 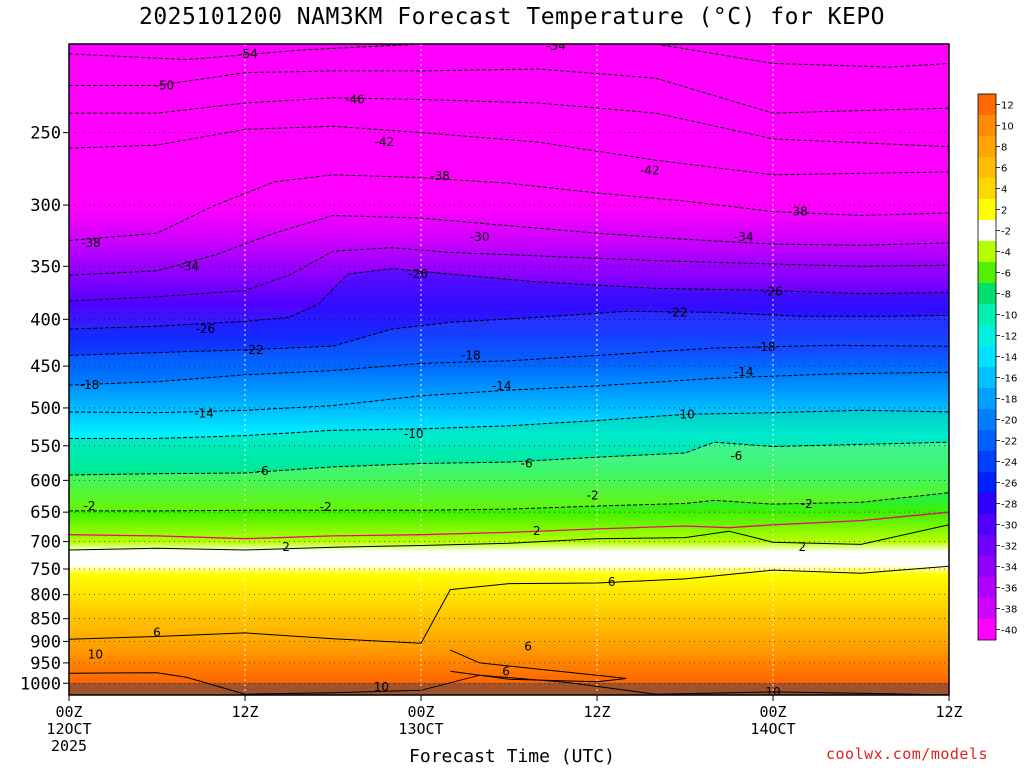 What do you see at coordinates (1007, 127) in the screenshot?
I see `colorbar-label-10: 10` at bounding box center [1007, 127].